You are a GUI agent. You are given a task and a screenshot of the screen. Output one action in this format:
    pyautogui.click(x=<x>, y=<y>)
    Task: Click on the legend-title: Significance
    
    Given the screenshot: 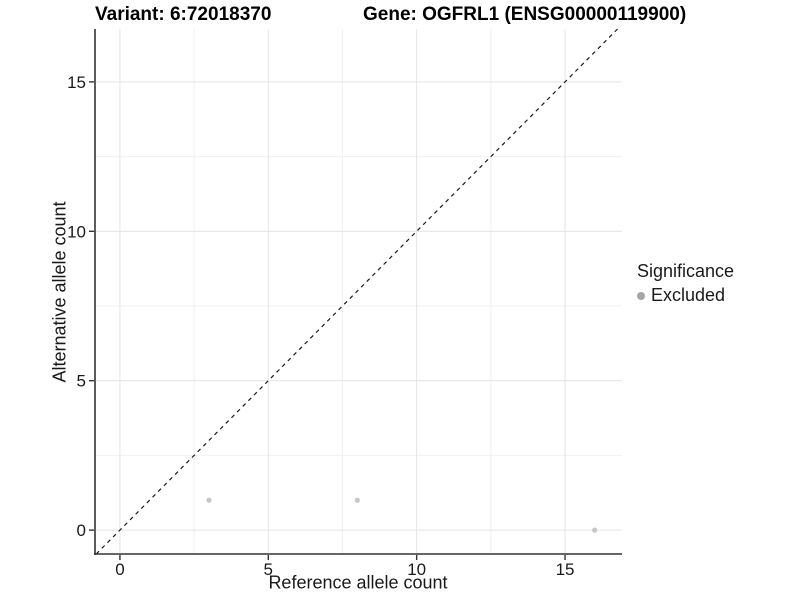 What is the action you would take?
    pyautogui.click(x=686, y=271)
    